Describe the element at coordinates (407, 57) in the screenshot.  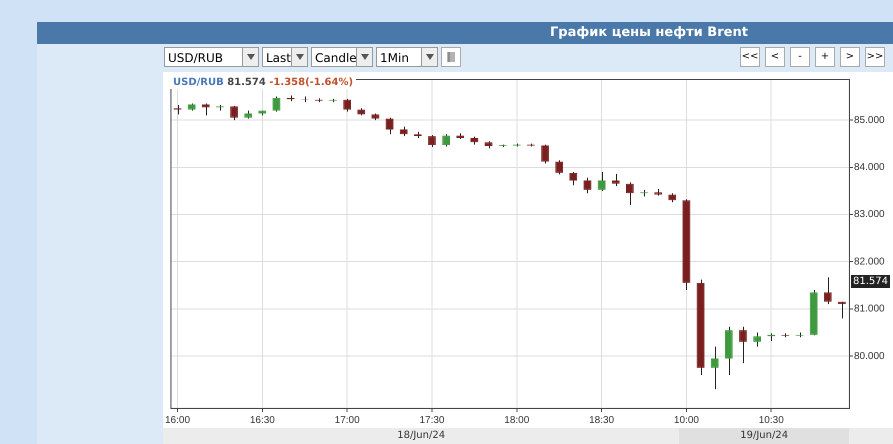
I see `text: 1Min` at that location.